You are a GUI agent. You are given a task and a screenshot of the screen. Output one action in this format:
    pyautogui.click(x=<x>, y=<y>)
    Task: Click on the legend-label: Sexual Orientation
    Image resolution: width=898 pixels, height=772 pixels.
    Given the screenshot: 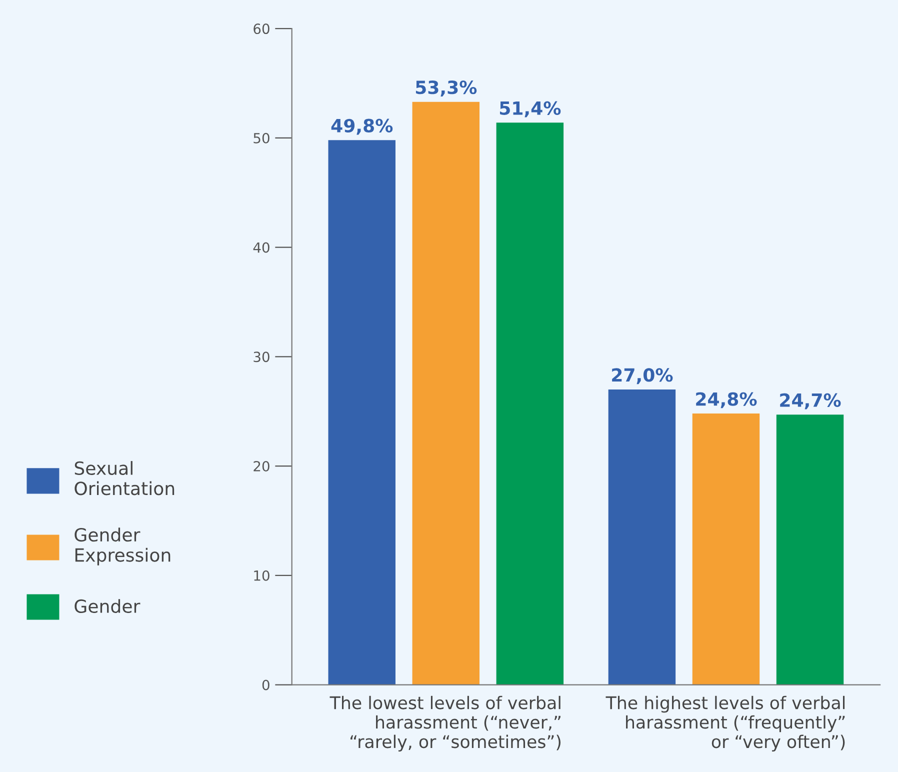 What is the action you would take?
    pyautogui.click(x=124, y=478)
    